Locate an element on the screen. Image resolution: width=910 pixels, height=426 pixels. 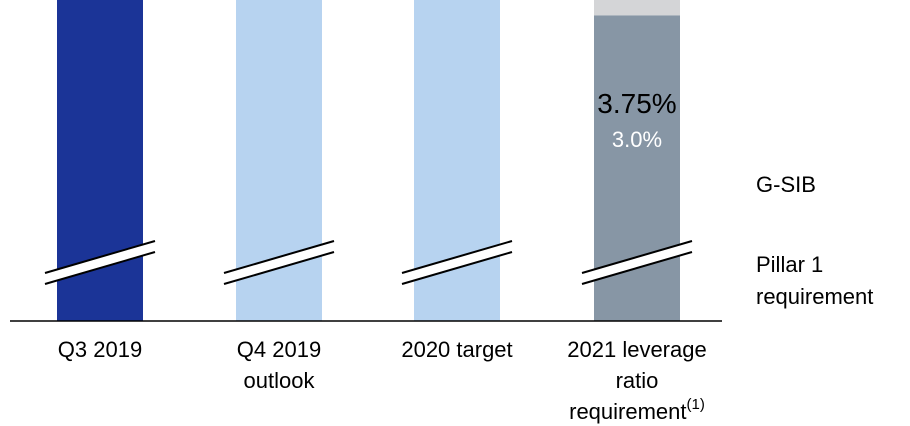
x-tick-text: 2021 leverage is located at coordinates (636, 349).